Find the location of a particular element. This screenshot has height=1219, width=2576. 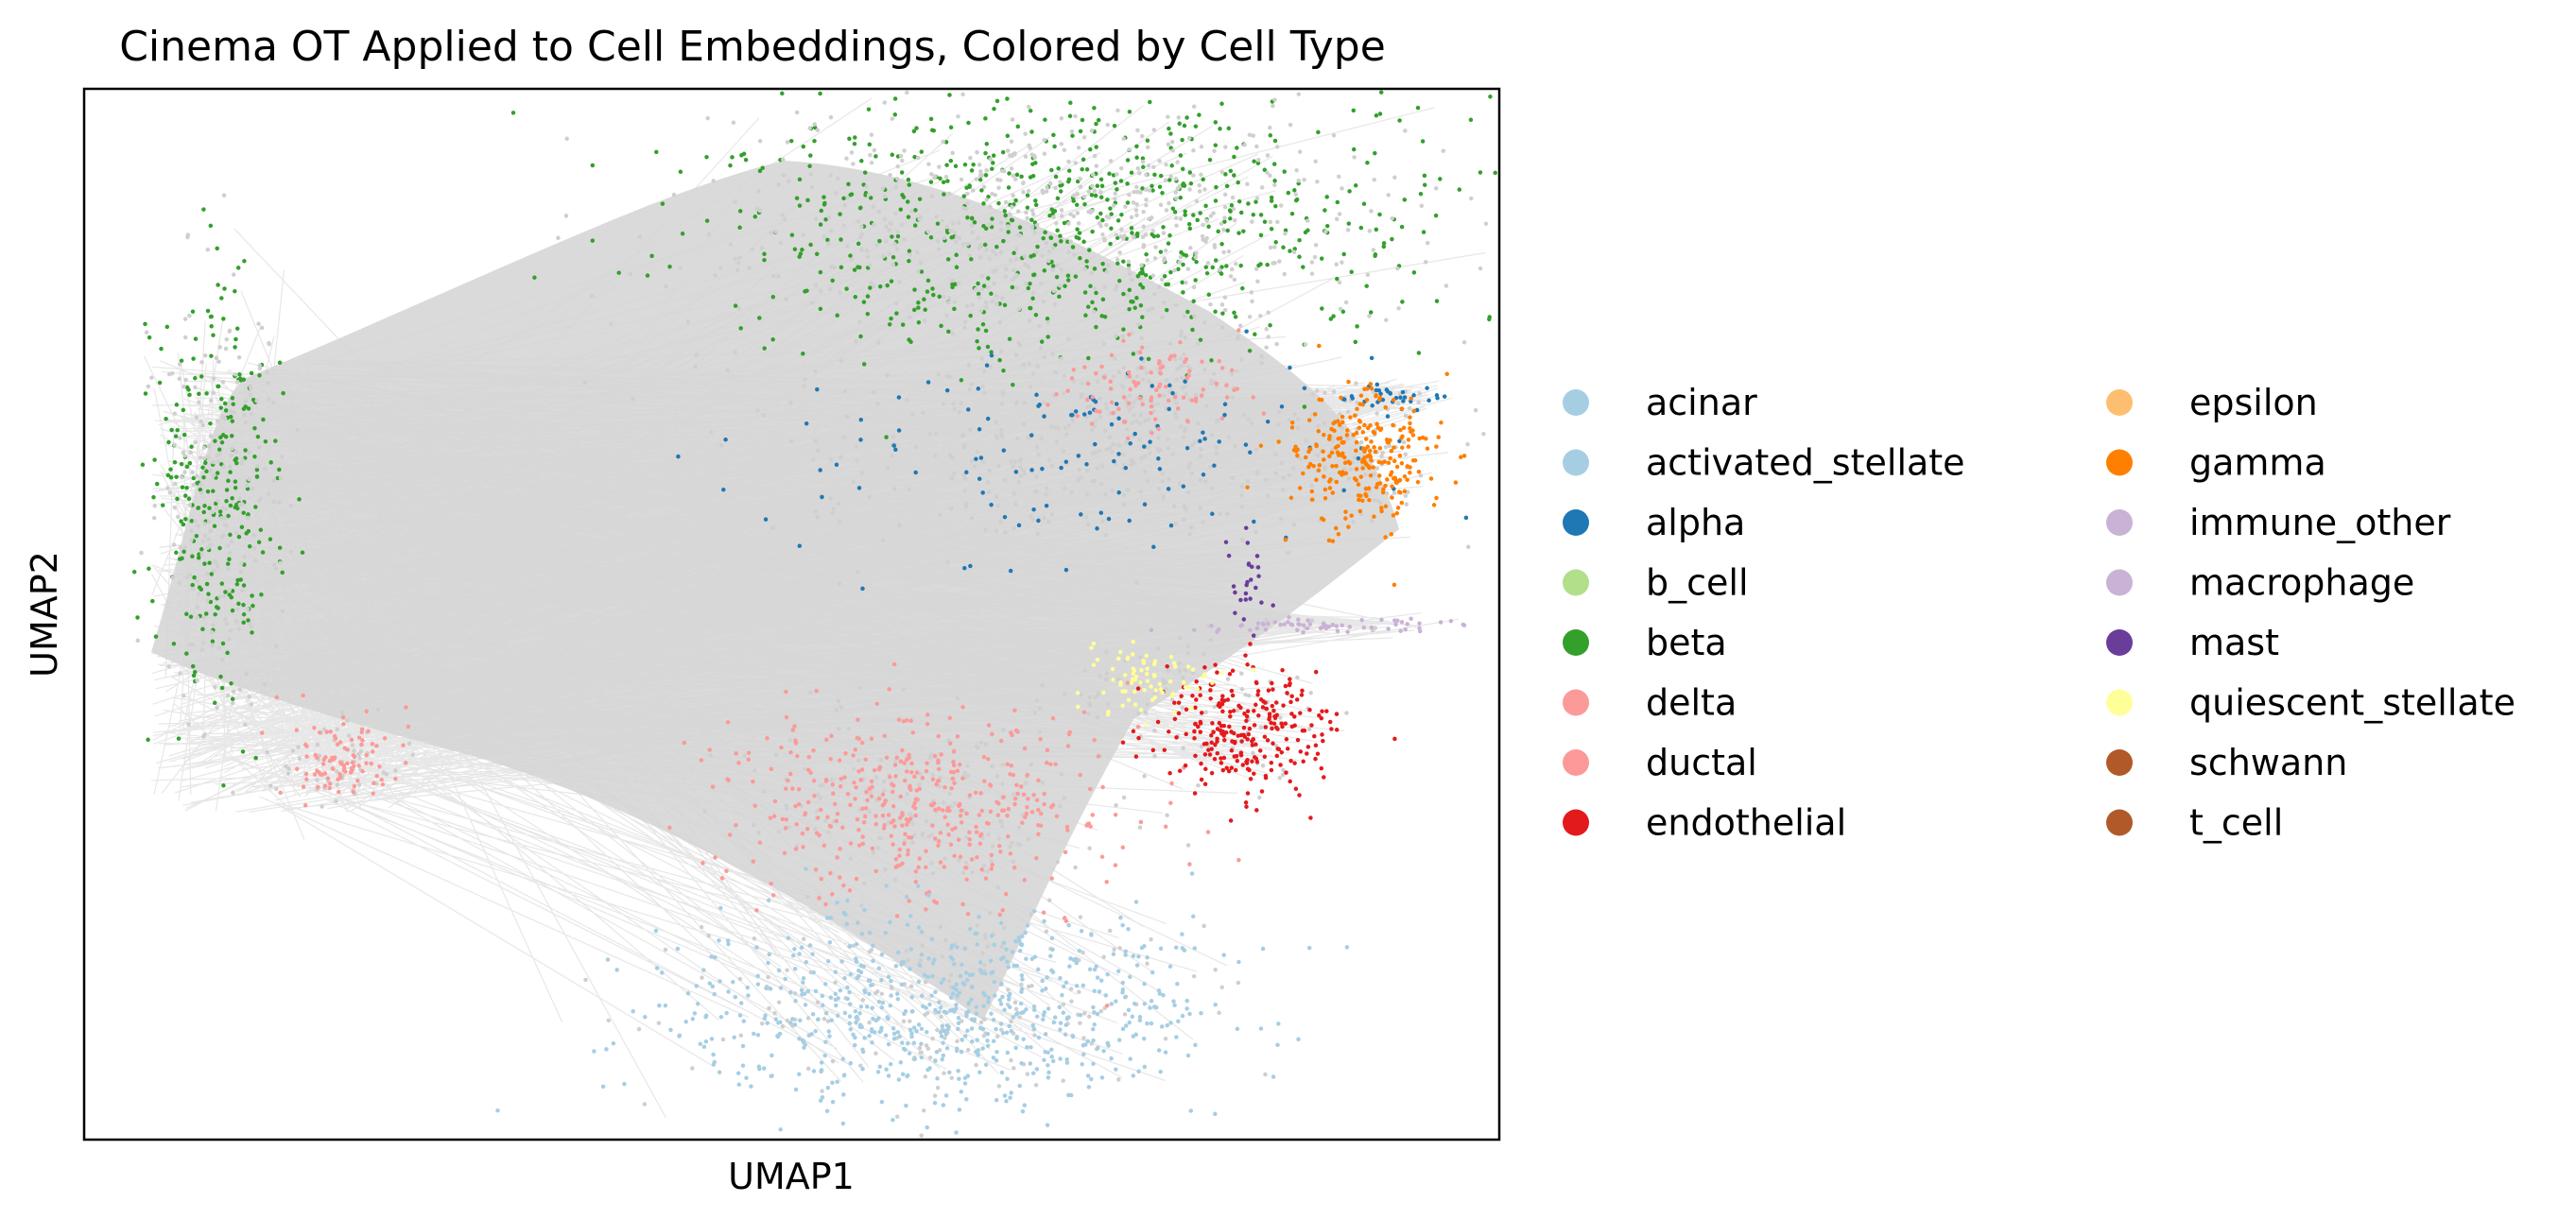

legend-label: schwann is located at coordinates (2268, 762).